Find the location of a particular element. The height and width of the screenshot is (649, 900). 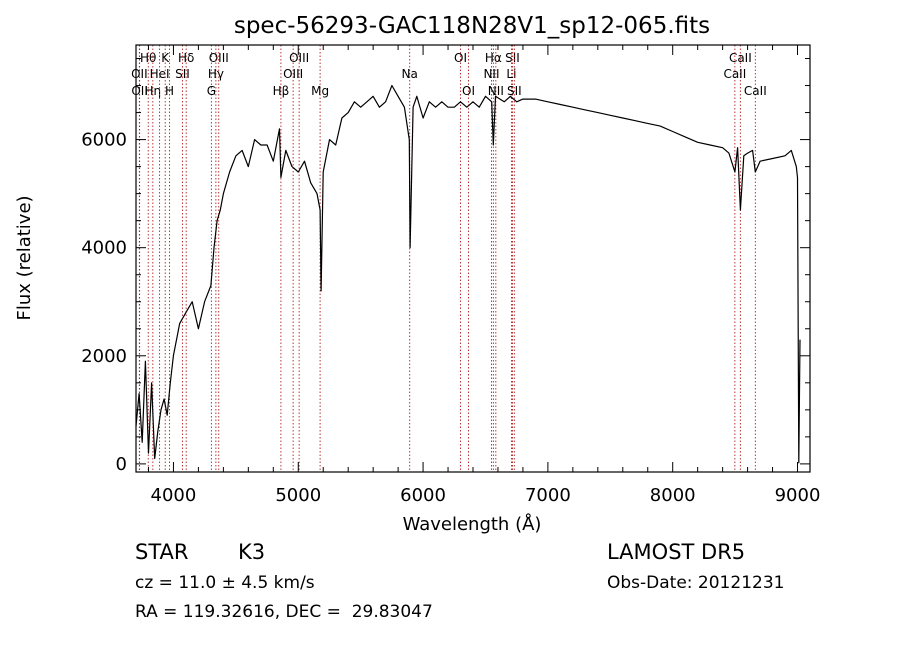

x-tick-label: 5000 is located at coordinates (298, 495).